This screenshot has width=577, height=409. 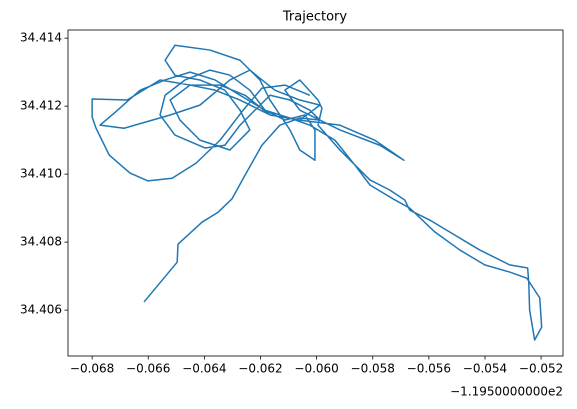 What do you see at coordinates (373, 369) in the screenshot?
I see `x-tick-label: −0.058` at bounding box center [373, 369].